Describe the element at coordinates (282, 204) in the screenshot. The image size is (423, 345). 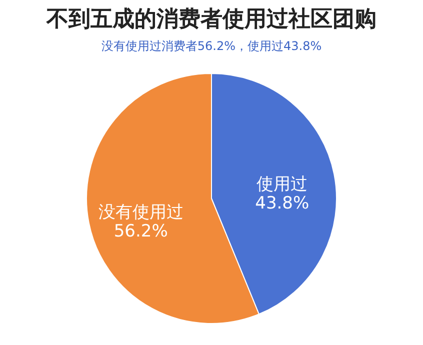
I see `data-label: 43.8%` at that location.